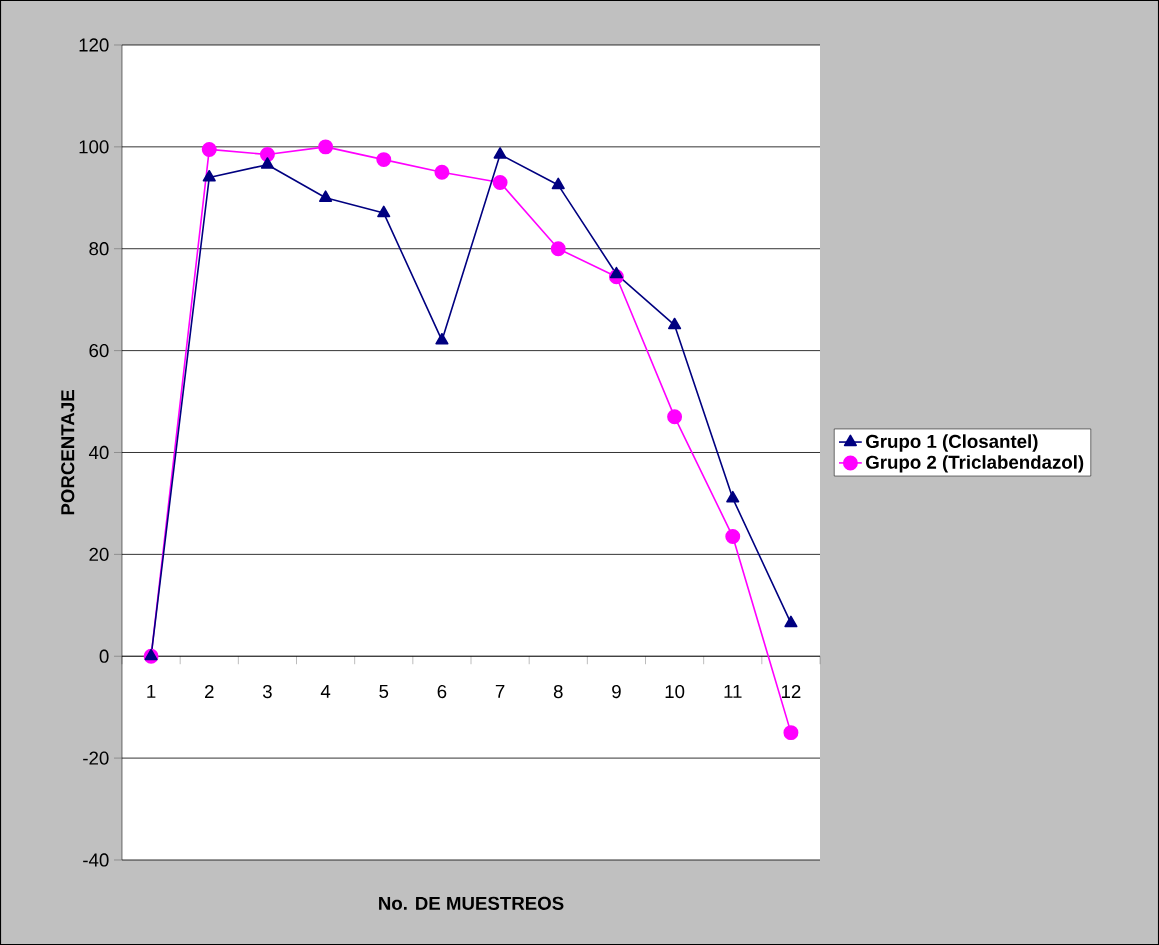 The width and height of the screenshot is (1159, 945). Describe the element at coordinates (675, 691) in the screenshot. I see `x-tick-label: 10` at that location.